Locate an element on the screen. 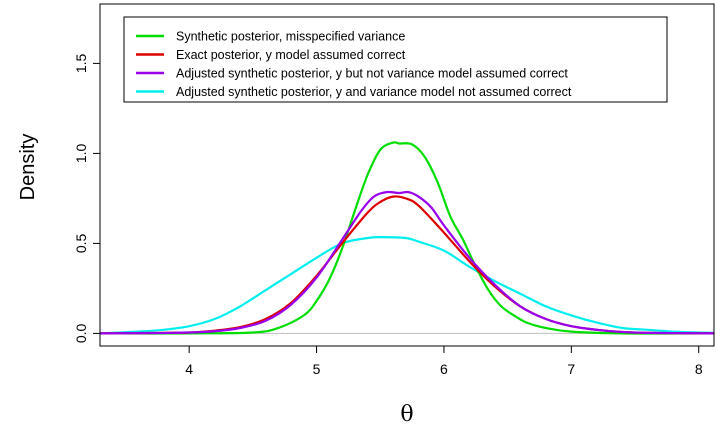  x-tick-label: 6 is located at coordinates (444, 369).